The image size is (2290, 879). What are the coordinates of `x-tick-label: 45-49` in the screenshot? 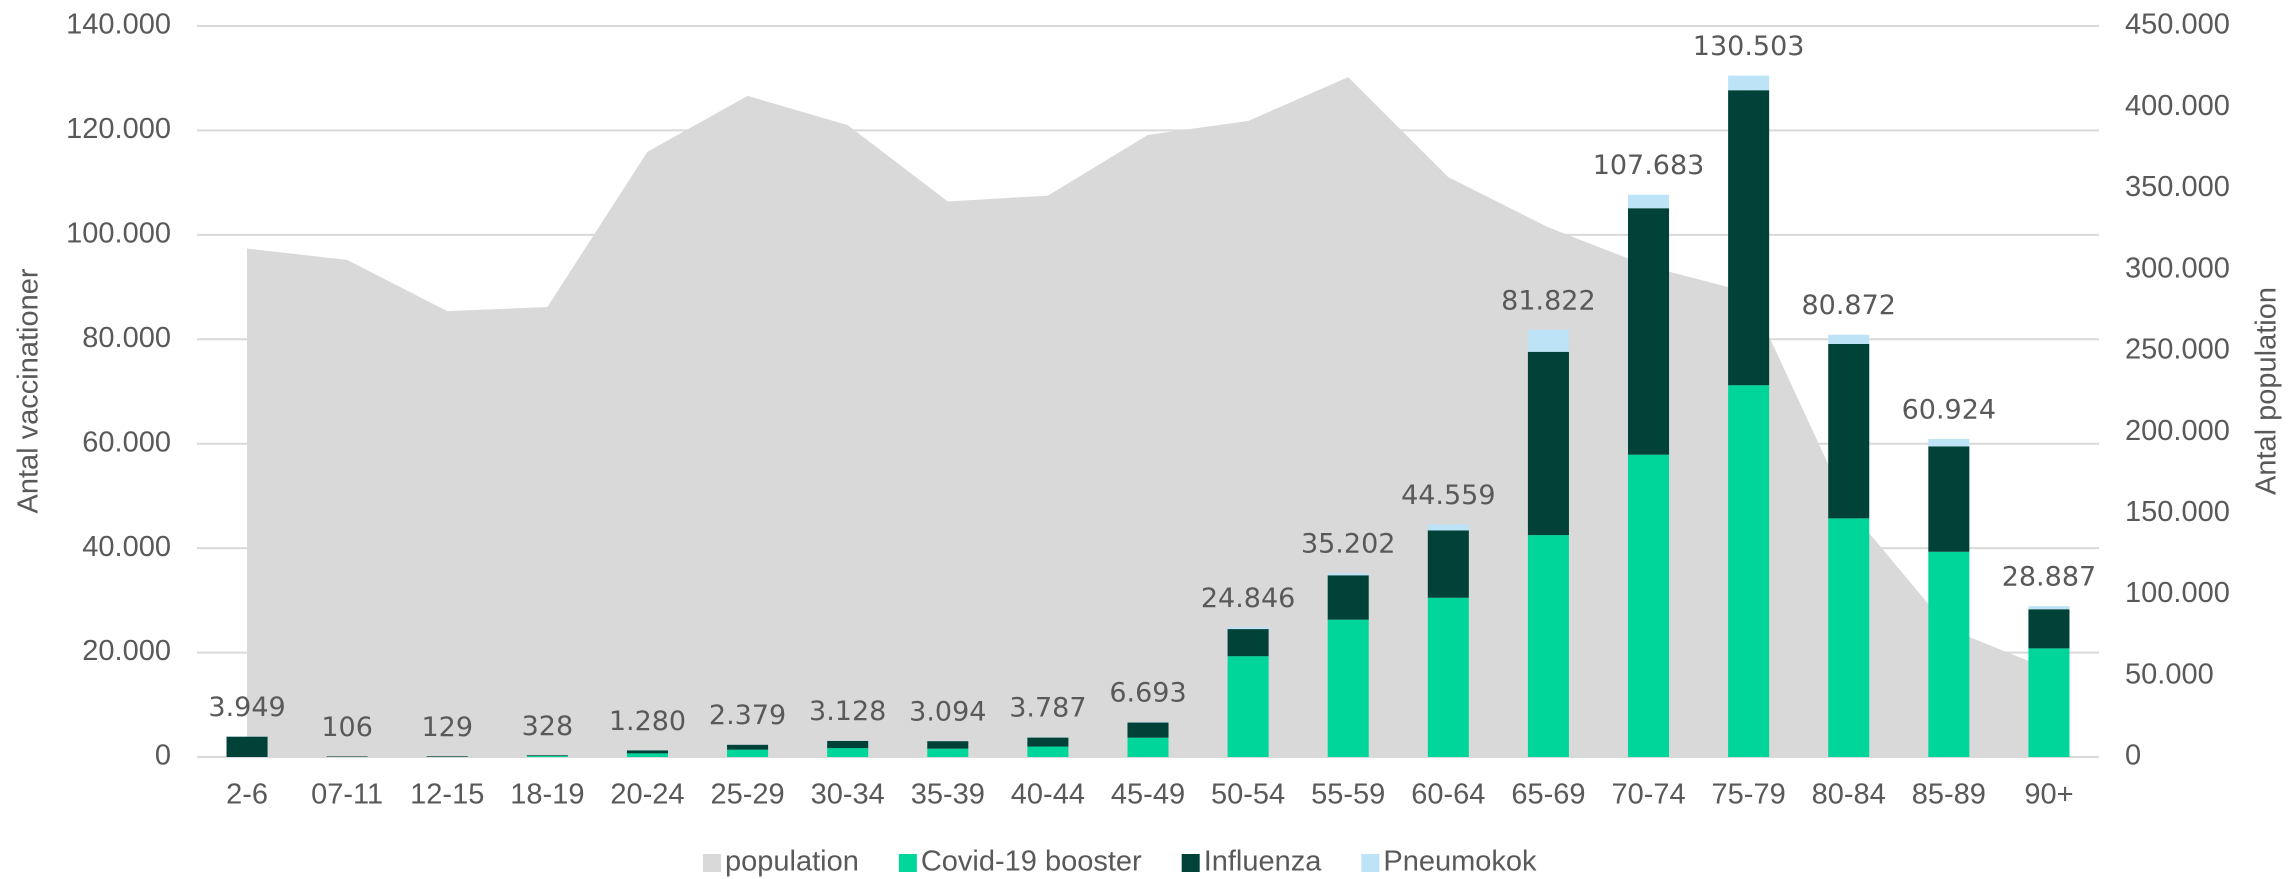 It's located at (1148, 795).